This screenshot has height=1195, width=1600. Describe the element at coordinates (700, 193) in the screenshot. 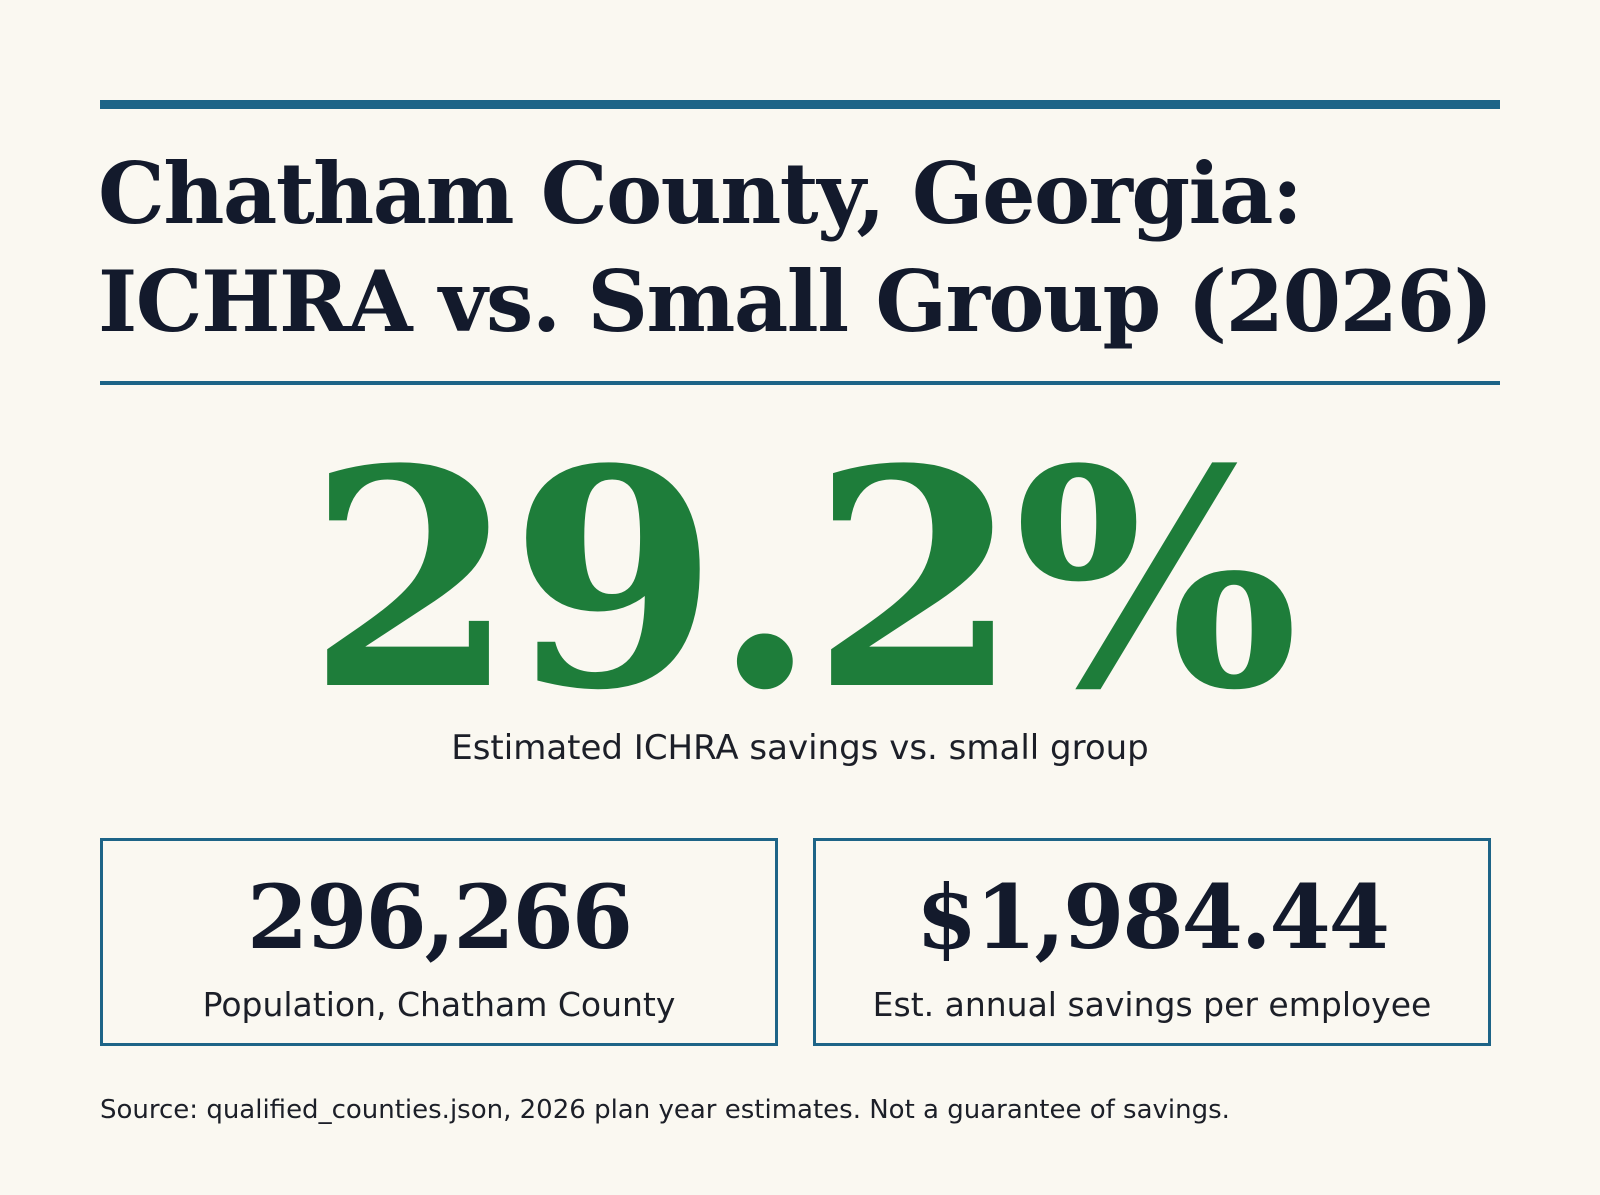

I see `page-title-line-1: Chatham County, Georgia:` at that location.